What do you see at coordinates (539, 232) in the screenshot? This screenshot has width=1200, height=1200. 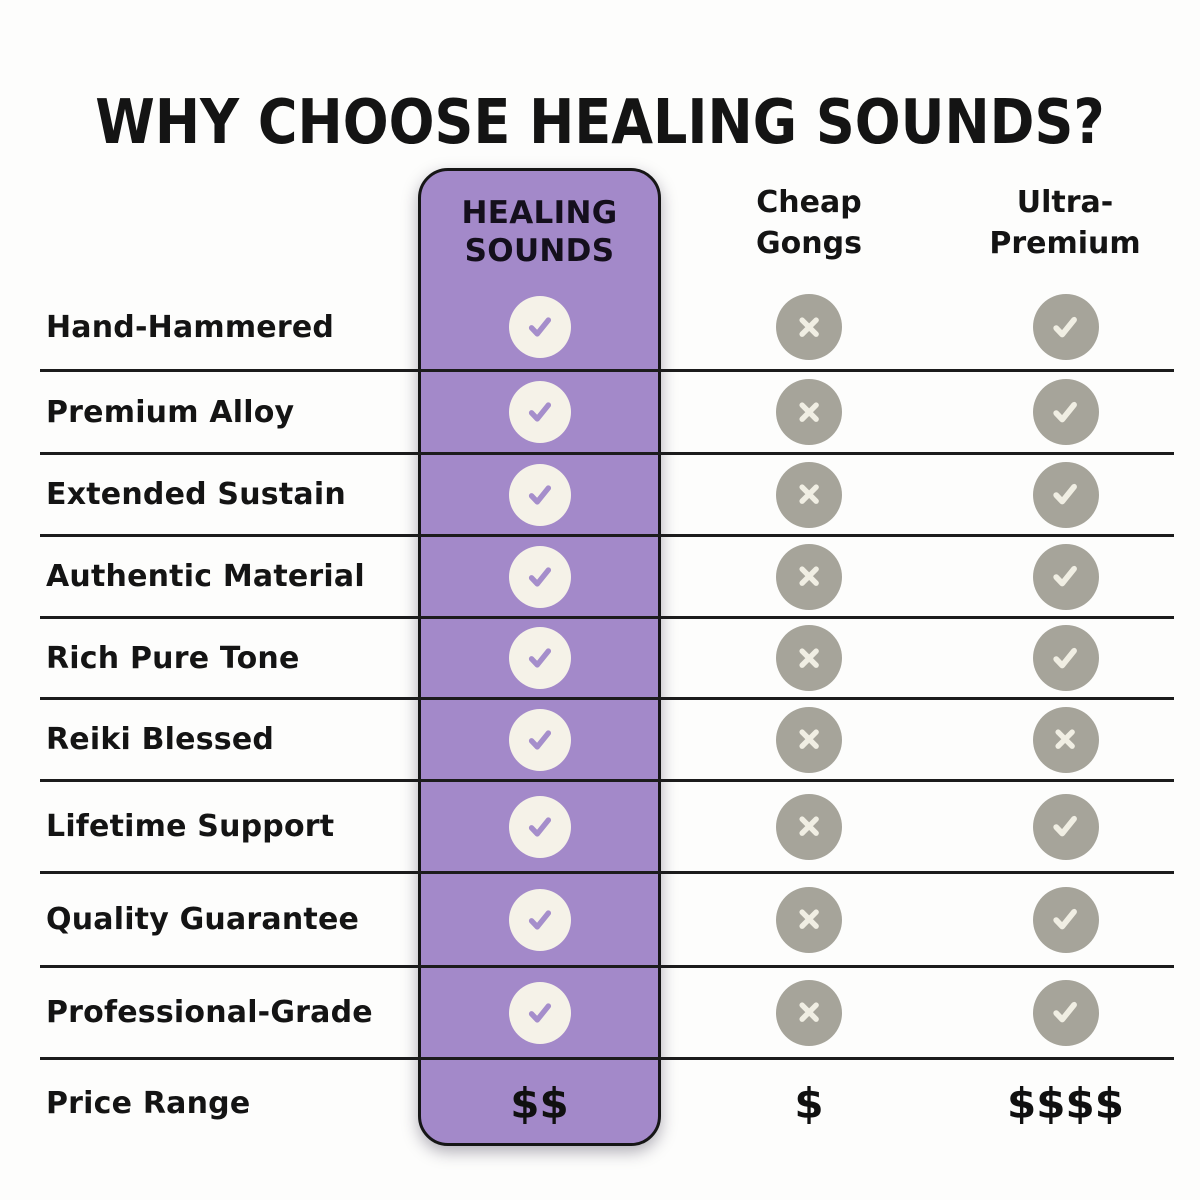 I see `column-header-healing-sounds: HEALING SOUNDS` at bounding box center [539, 232].